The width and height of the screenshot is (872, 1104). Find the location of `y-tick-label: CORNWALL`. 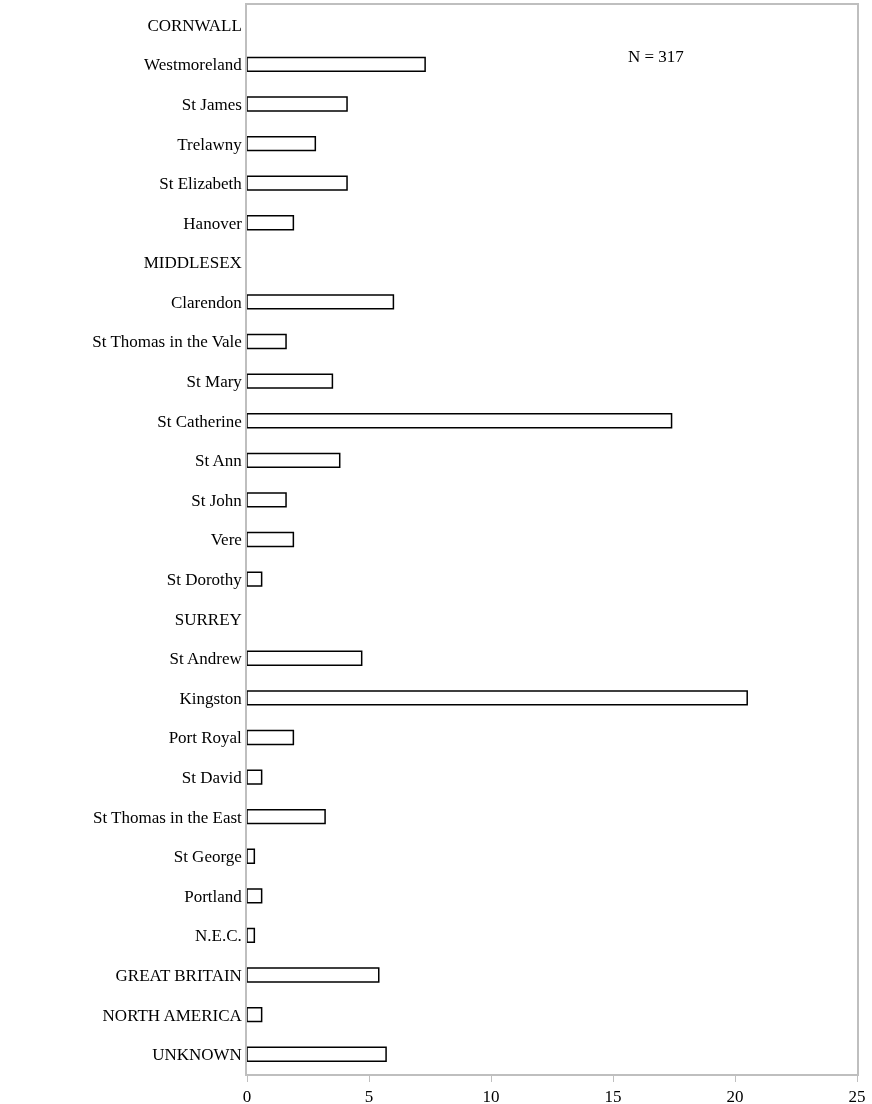

y-tick-label: CORNWALL is located at coordinates (194, 25).